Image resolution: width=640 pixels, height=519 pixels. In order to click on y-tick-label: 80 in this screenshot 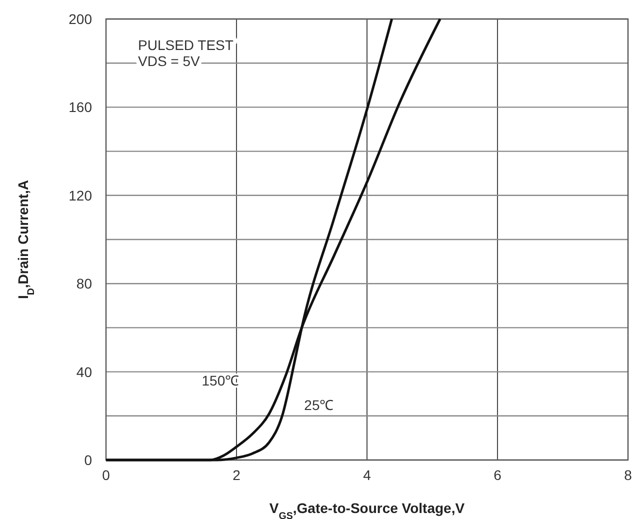, I will do `click(84, 284)`.